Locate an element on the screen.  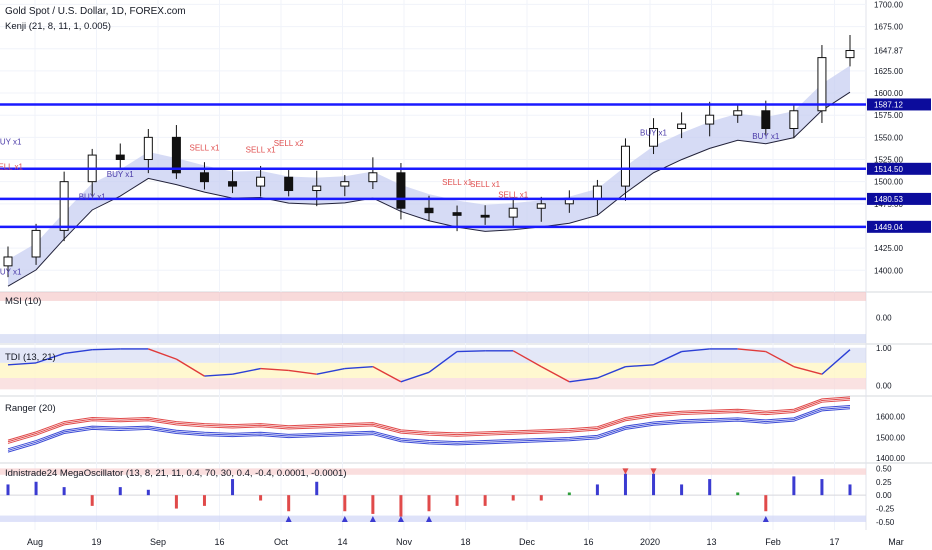
level-price-text: 1449.04 is located at coordinates (888, 227).